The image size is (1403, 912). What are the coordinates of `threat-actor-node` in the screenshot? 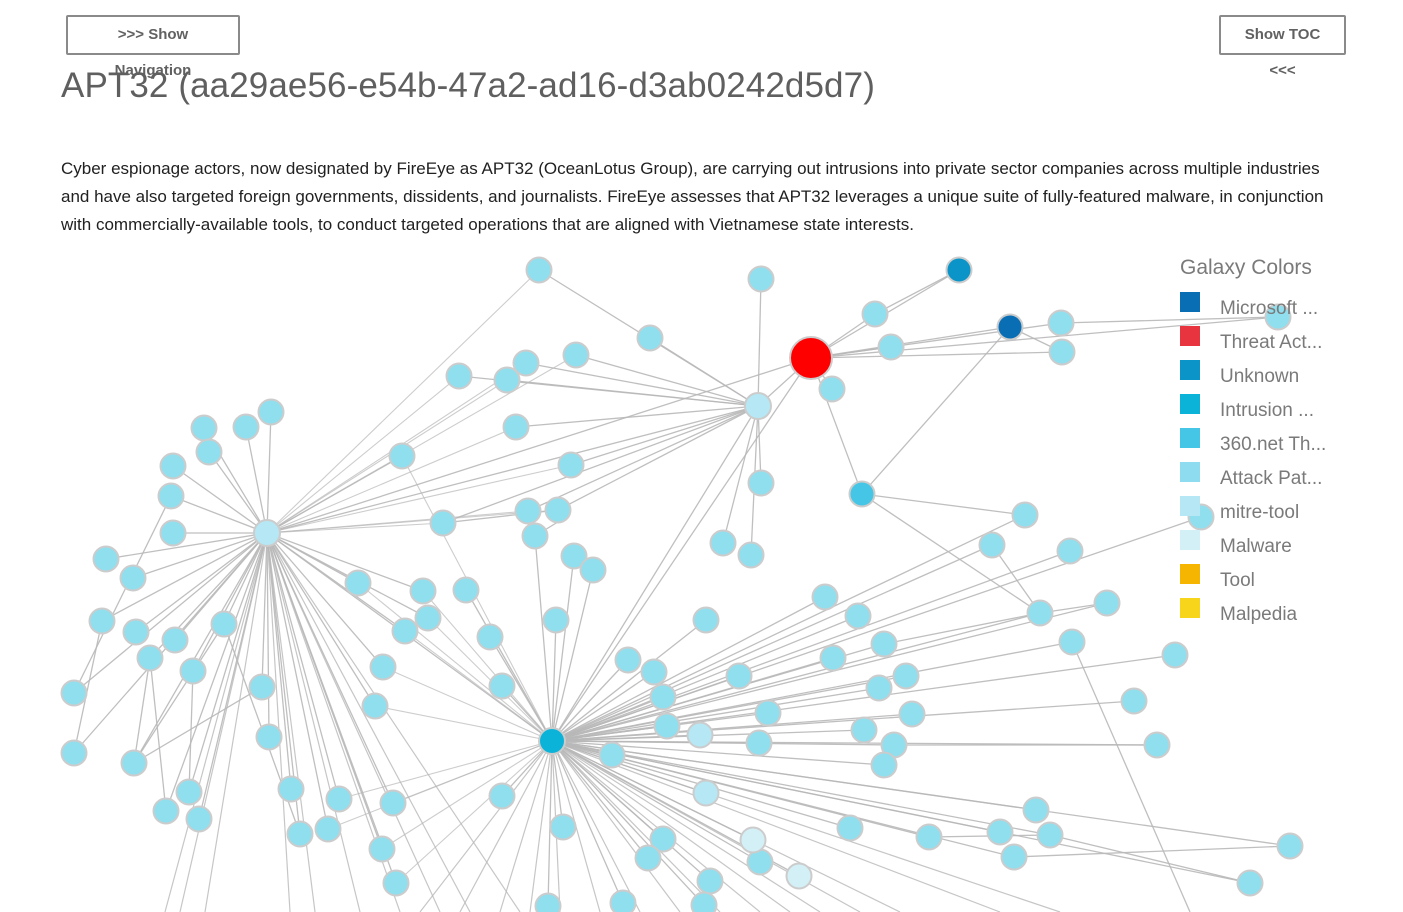 It's located at (811, 358).